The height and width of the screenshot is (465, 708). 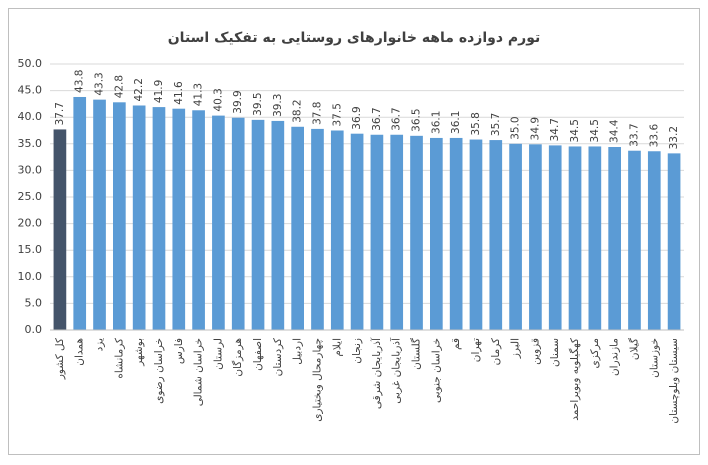 I want to click on y-tick-label: 20.0, so click(x=30, y=223).